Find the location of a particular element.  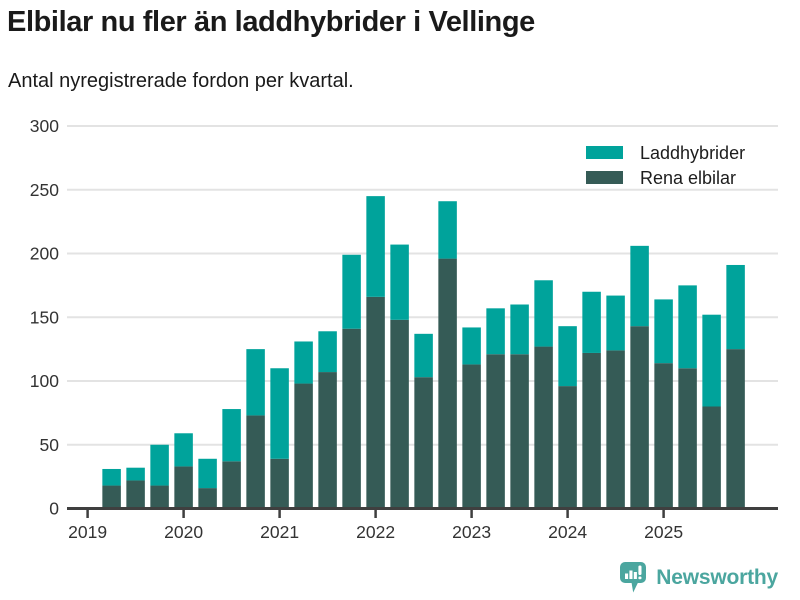

bar-segment-rena-elbilar-2021-Q2 is located at coordinates (303, 446).